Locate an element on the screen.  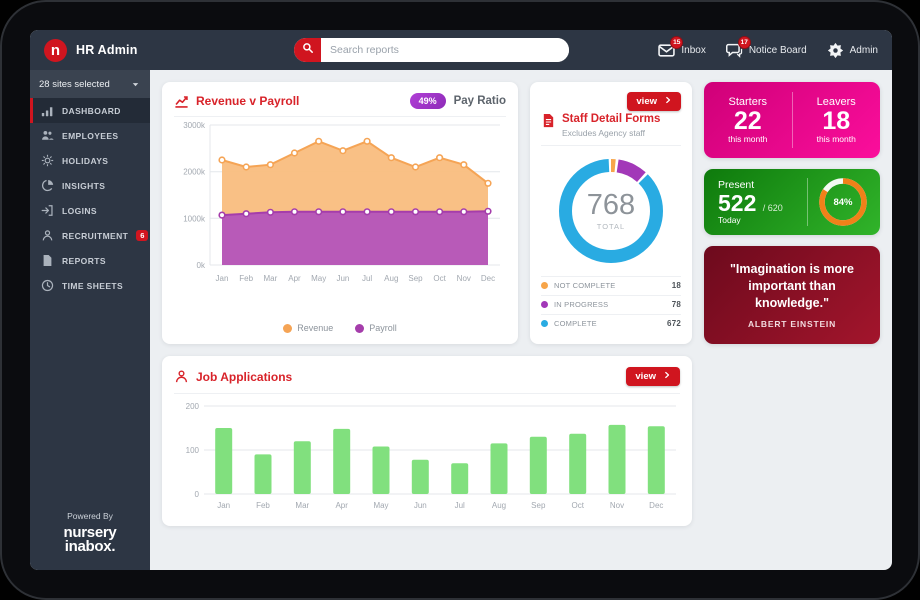
sidebar-item-reports: REPORTS is located at coordinates (90, 260).